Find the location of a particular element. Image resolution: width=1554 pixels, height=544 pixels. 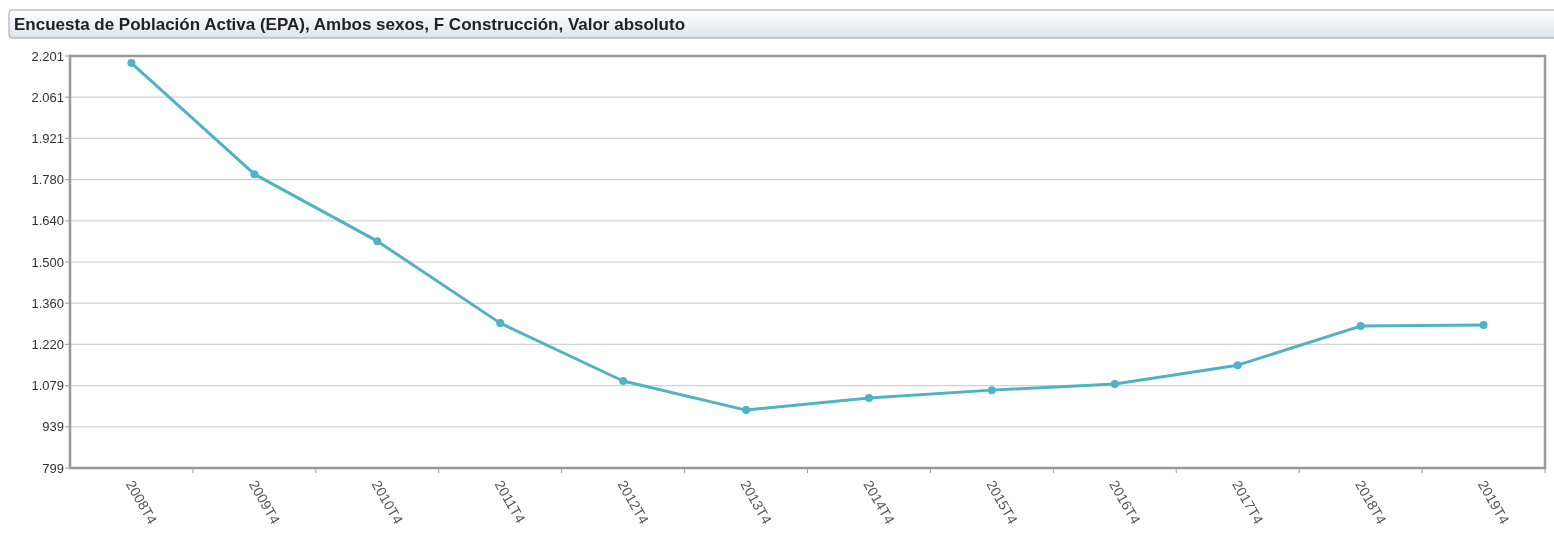

y-tick-label: 1.780 is located at coordinates (47, 180).